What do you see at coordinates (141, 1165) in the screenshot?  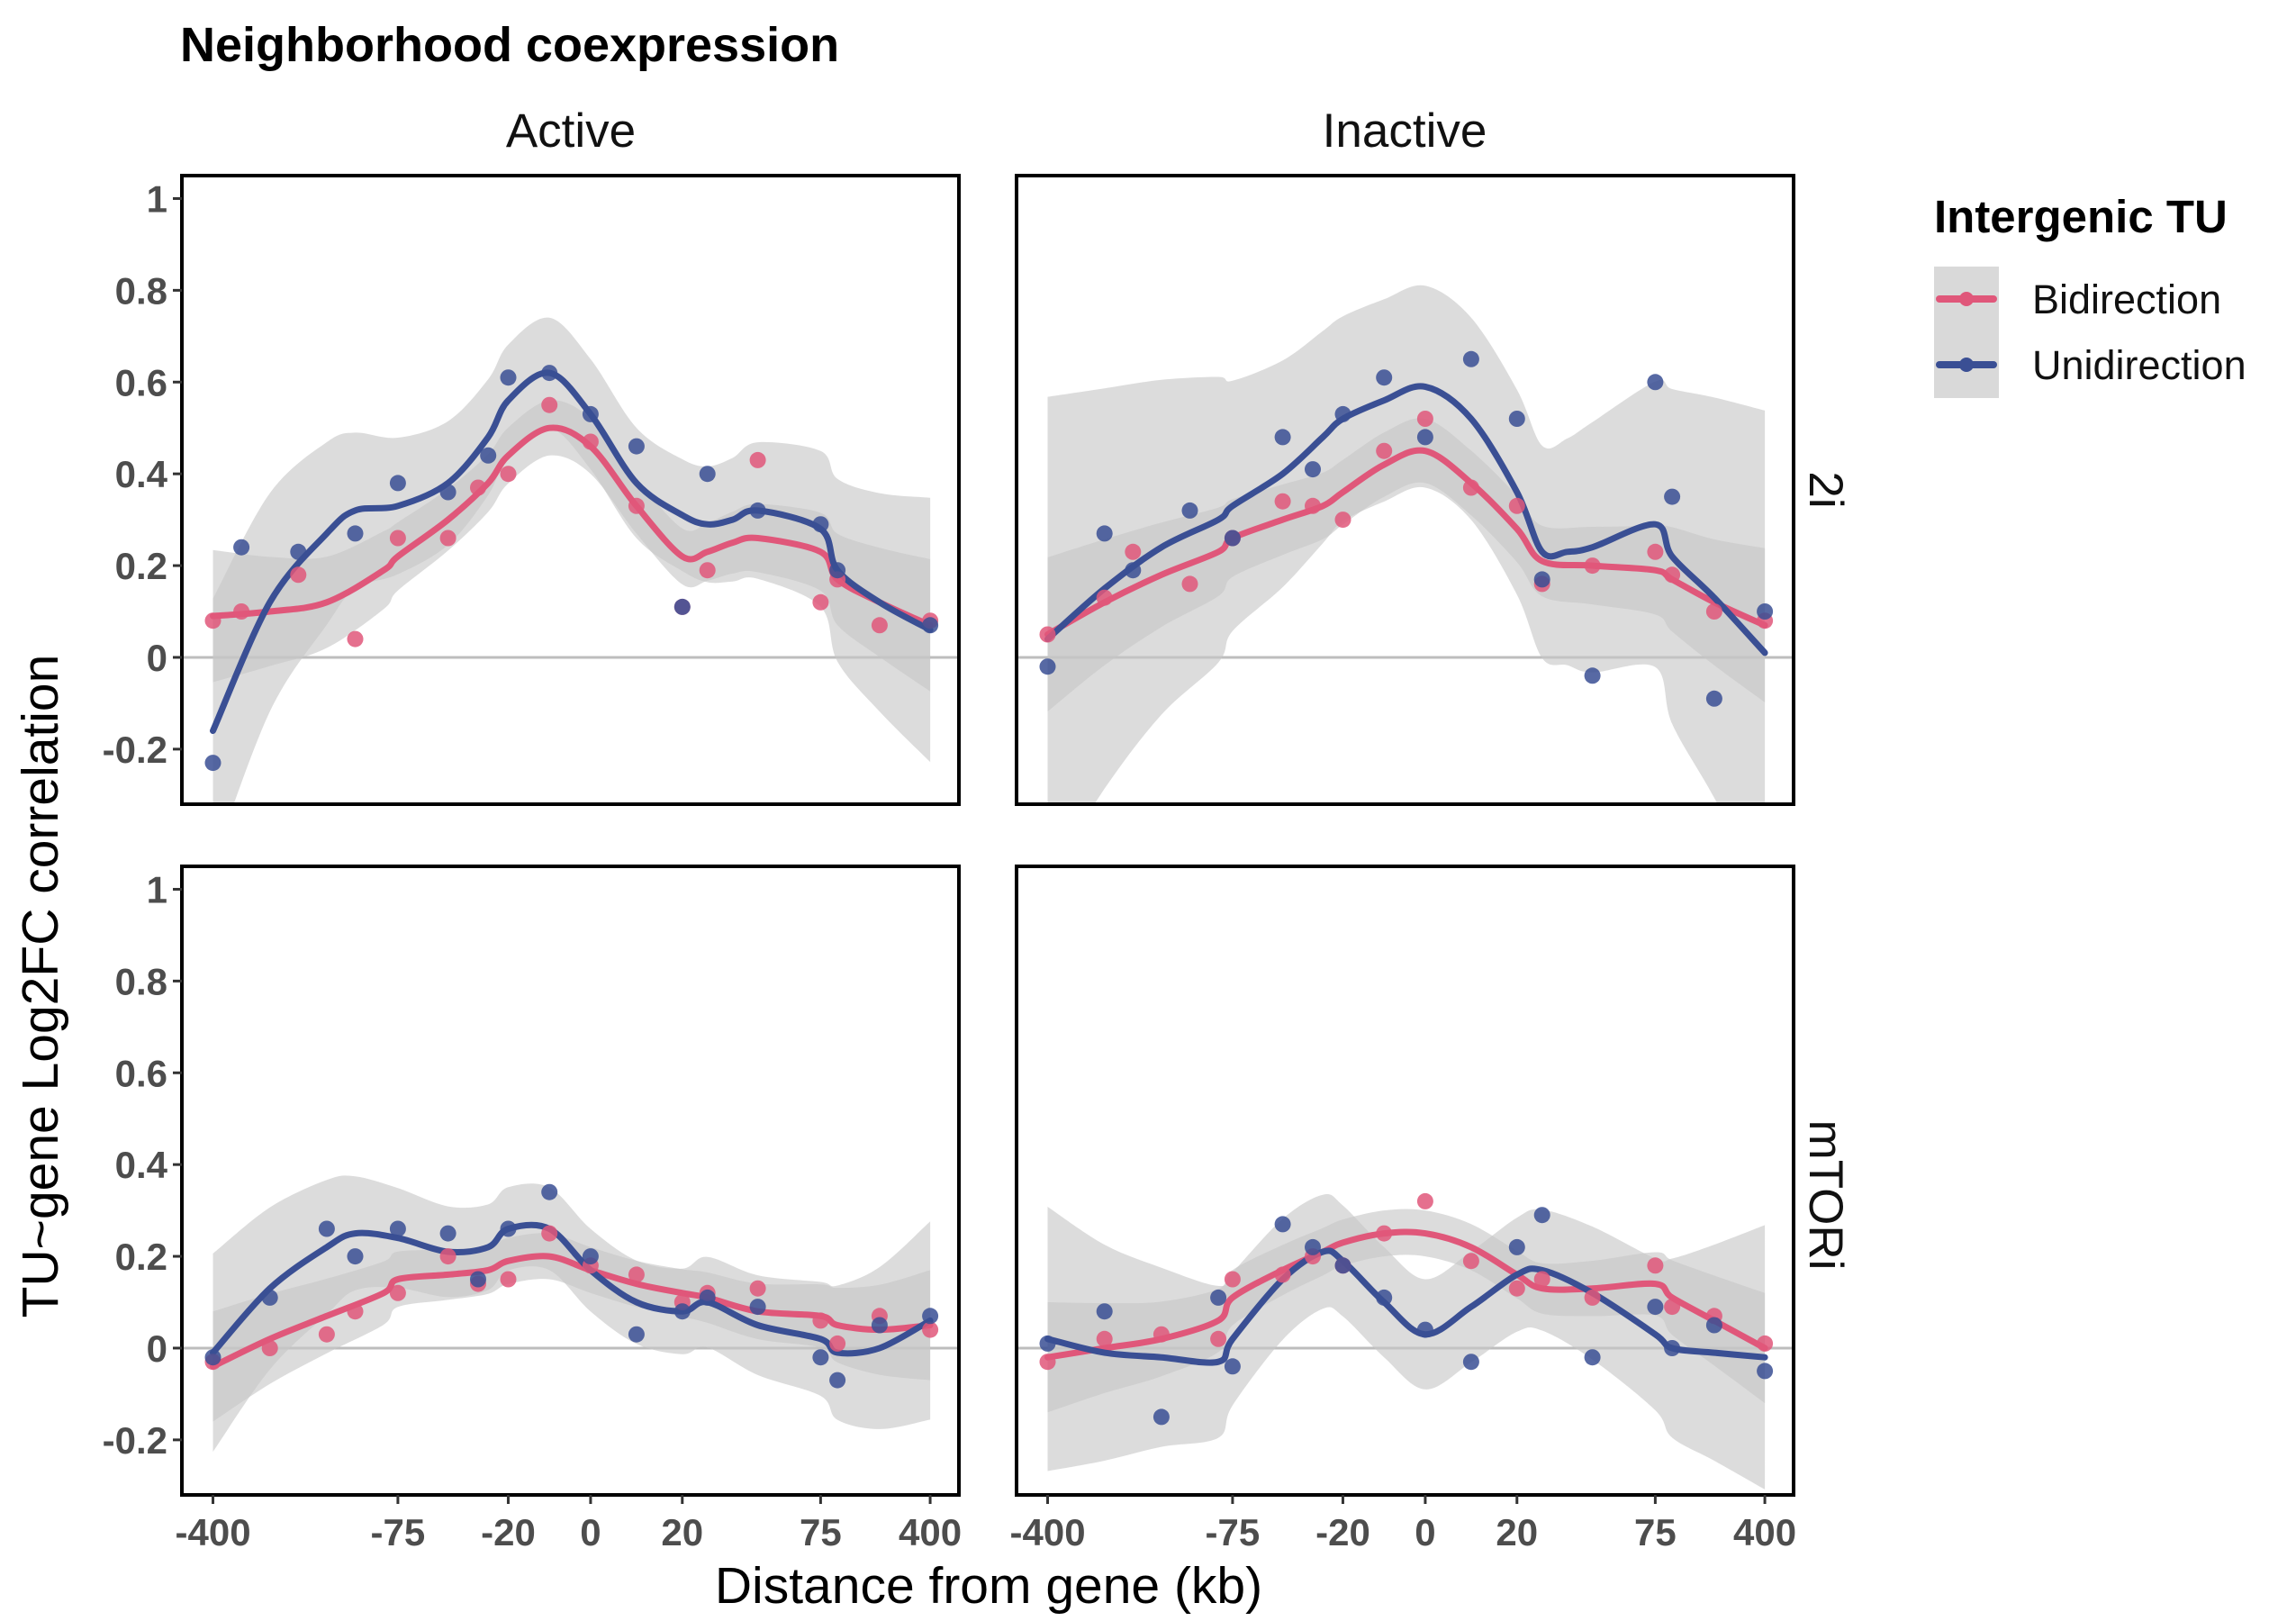 I see `y-tick-label: 0.4` at bounding box center [141, 1165].